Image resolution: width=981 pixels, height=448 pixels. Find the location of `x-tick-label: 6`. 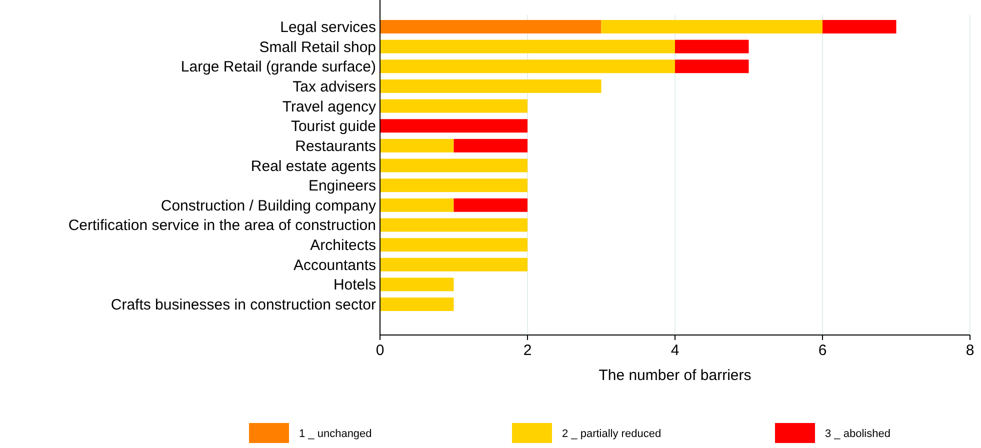

x-tick-label: 6 is located at coordinates (822, 350).